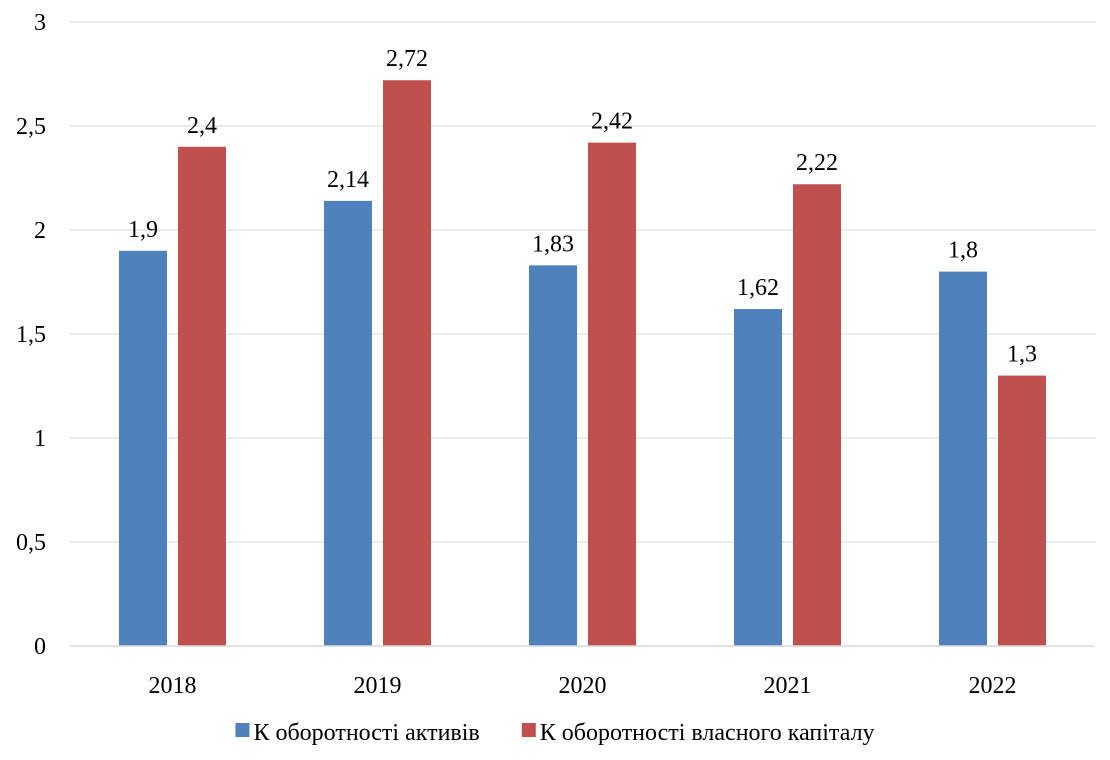 This screenshot has width=1110, height=760. Describe the element at coordinates (707, 733) in the screenshot. I see `legend-label: К оборотності власного капіталу` at that location.